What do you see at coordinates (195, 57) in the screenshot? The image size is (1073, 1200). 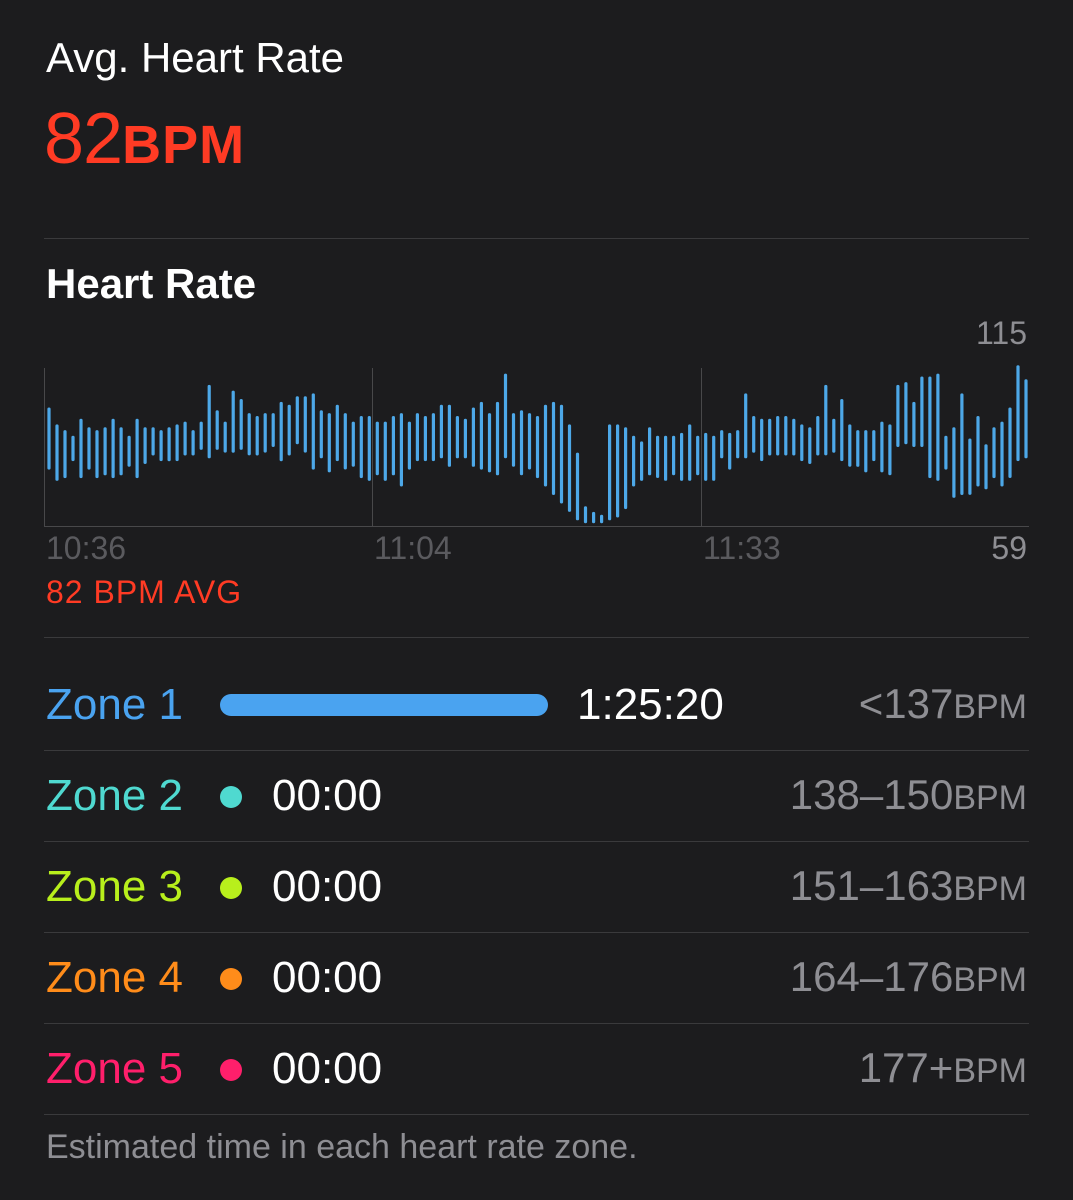 I see `avg-heart-rate-label: Avg. Heart Rate` at bounding box center [195, 57].